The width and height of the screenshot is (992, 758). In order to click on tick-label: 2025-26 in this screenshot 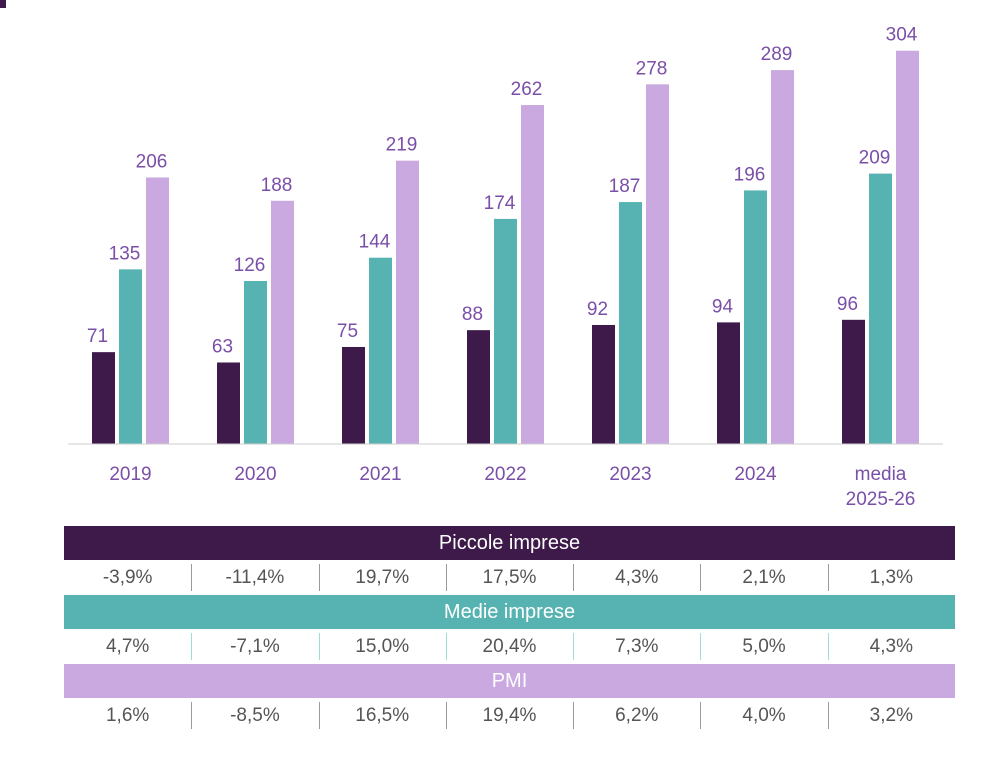, I will do `click(881, 499)`.